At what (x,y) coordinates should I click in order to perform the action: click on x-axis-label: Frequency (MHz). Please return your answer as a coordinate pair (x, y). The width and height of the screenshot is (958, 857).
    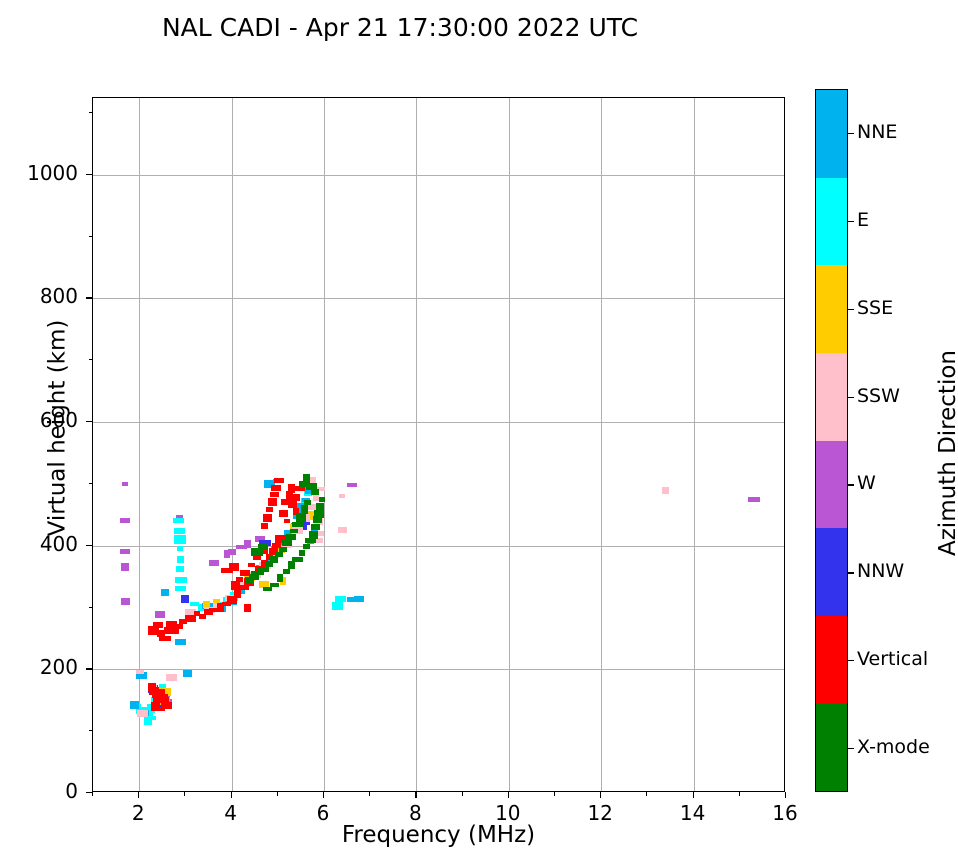
    Looking at the image, I should click on (438, 835).